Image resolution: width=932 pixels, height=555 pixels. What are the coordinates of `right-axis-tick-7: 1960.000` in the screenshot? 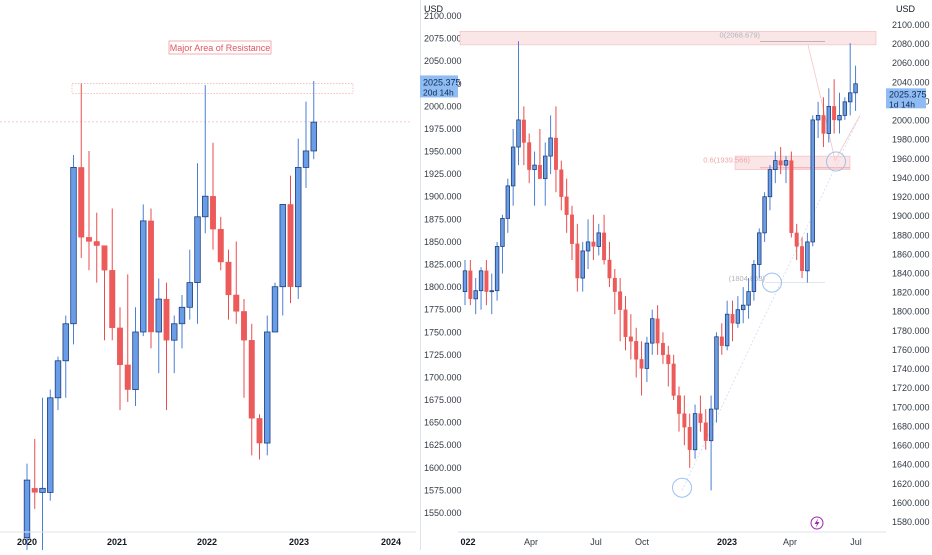 It's located at (911, 159).